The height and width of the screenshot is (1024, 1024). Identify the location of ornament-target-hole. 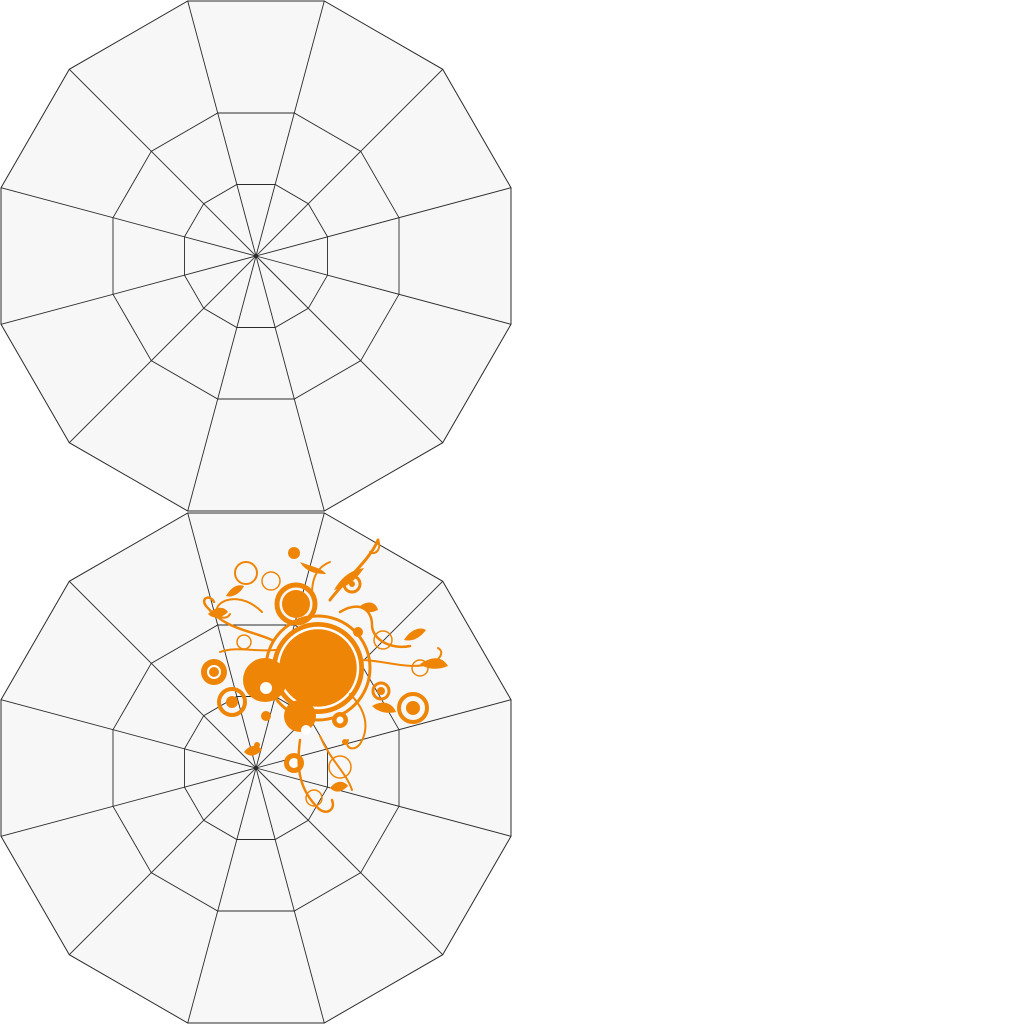
(214, 672).